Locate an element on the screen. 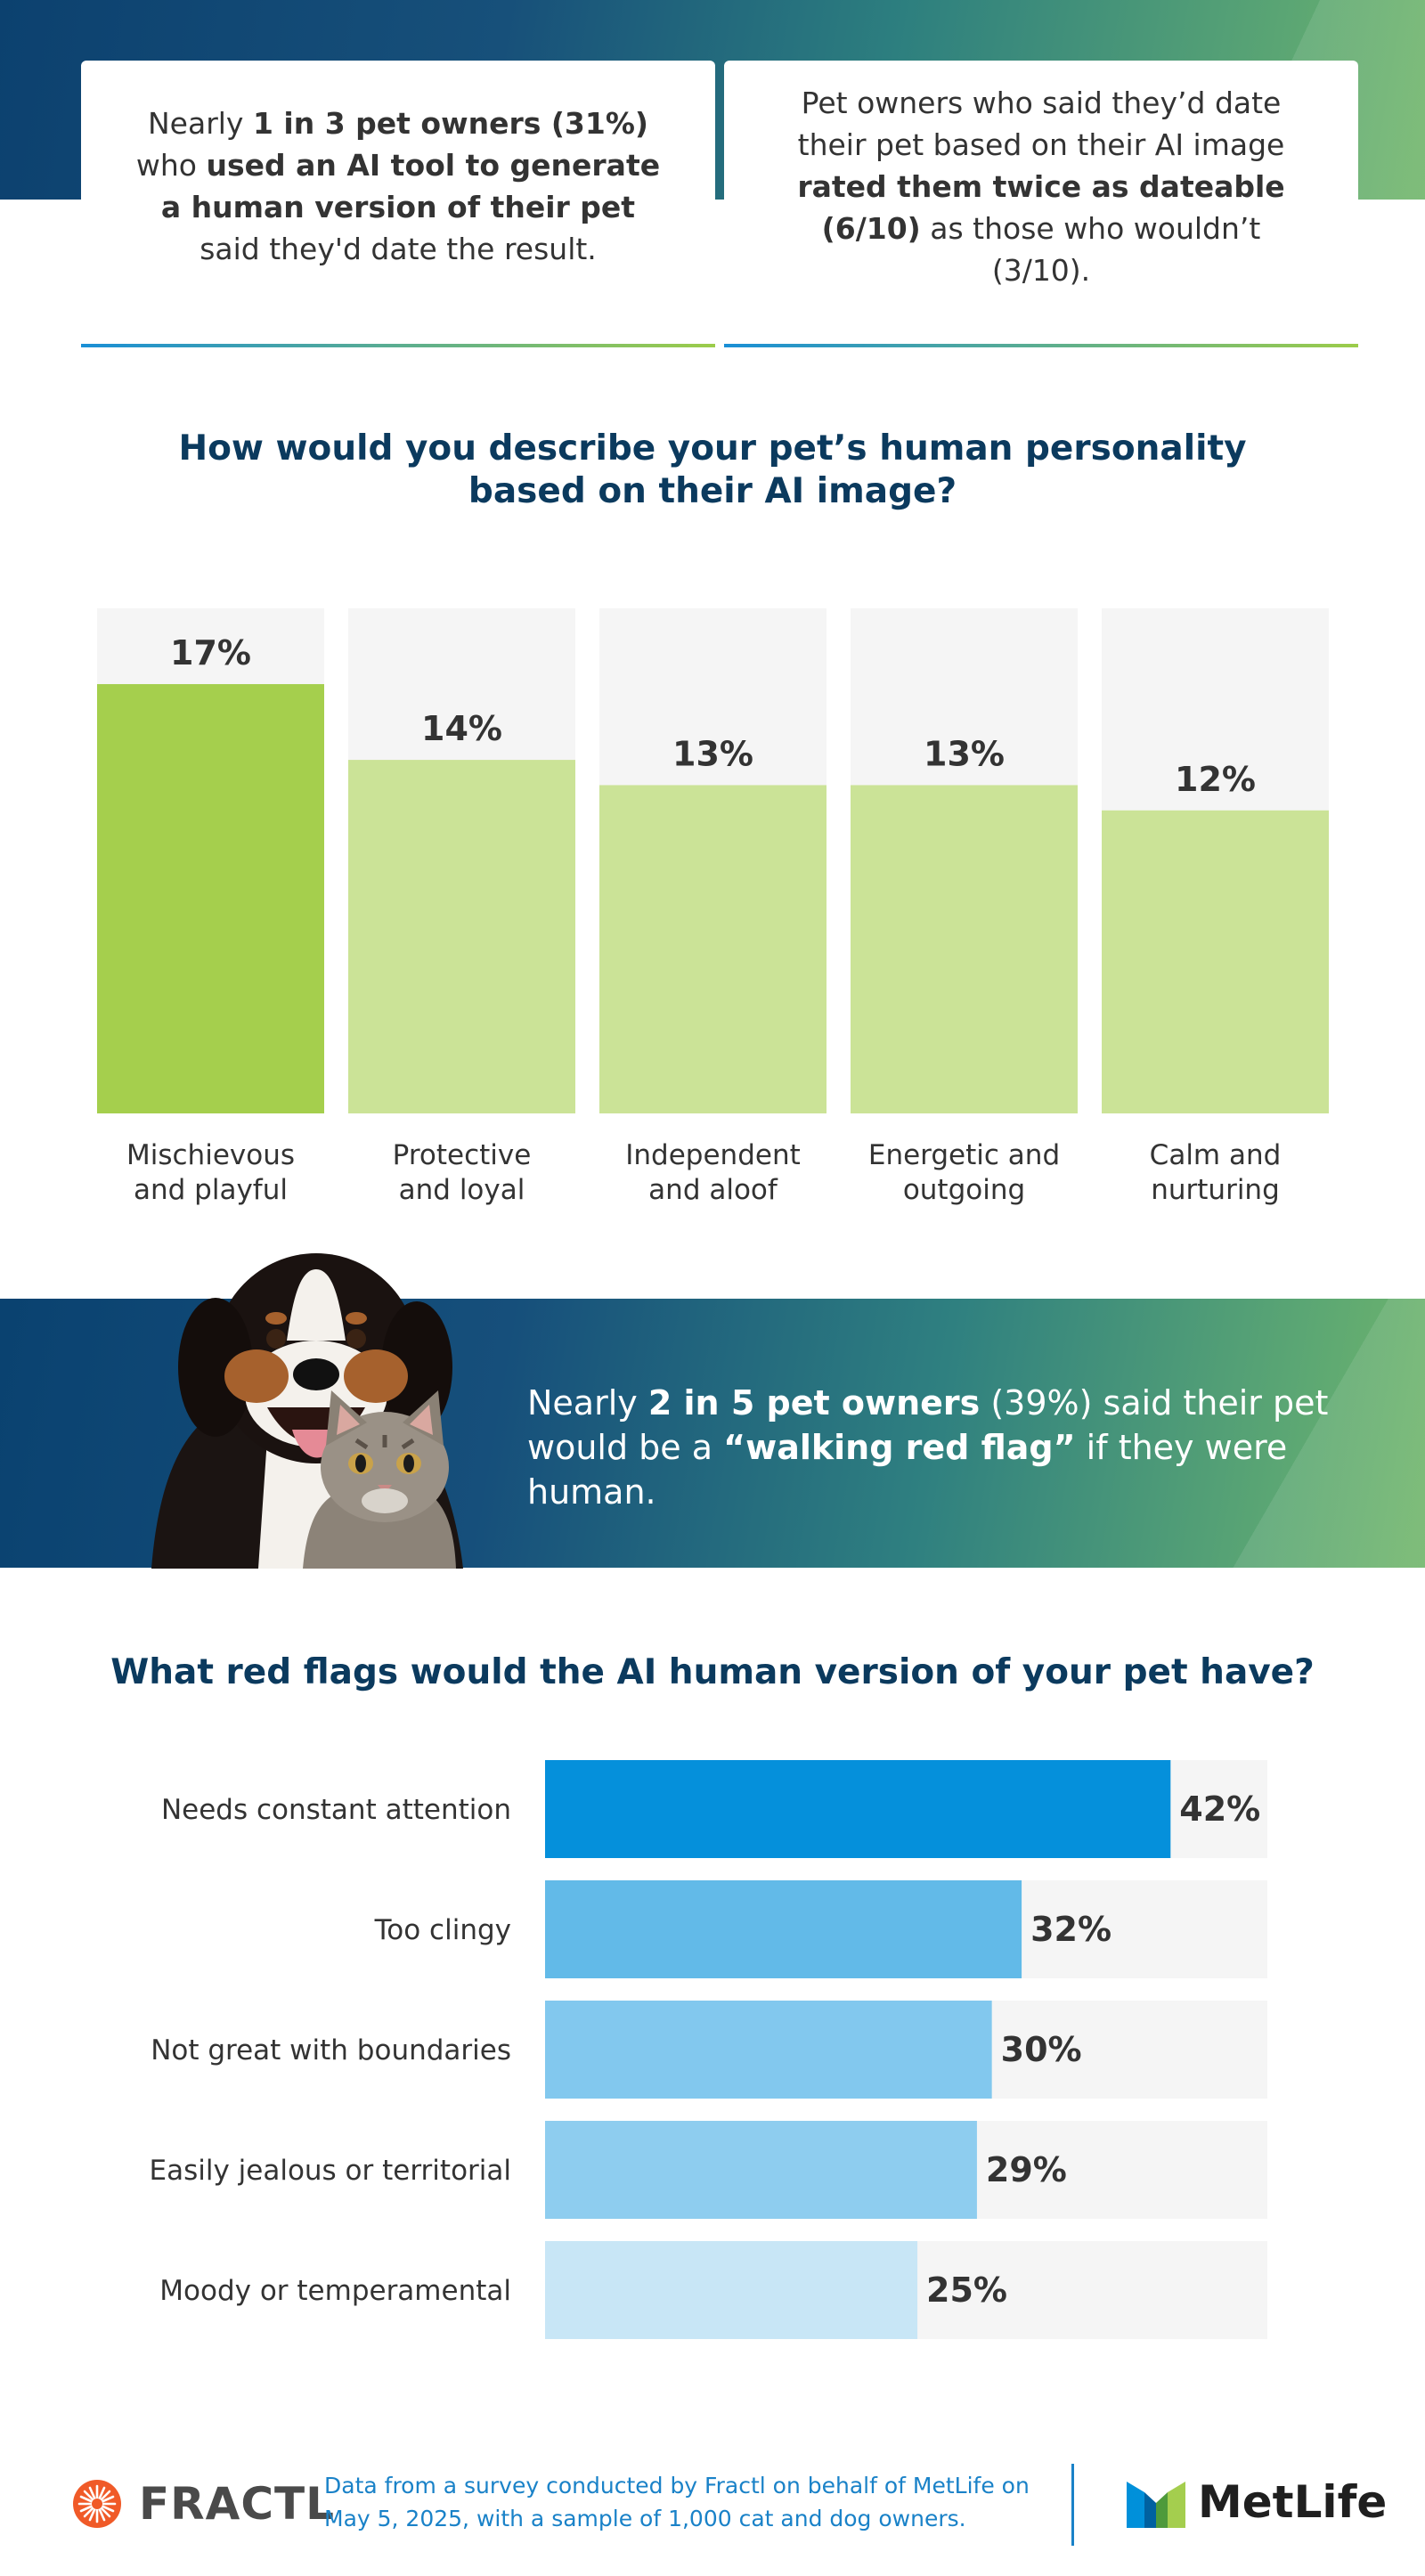  bar-category-label: Too clingy is located at coordinates (442, 1930).